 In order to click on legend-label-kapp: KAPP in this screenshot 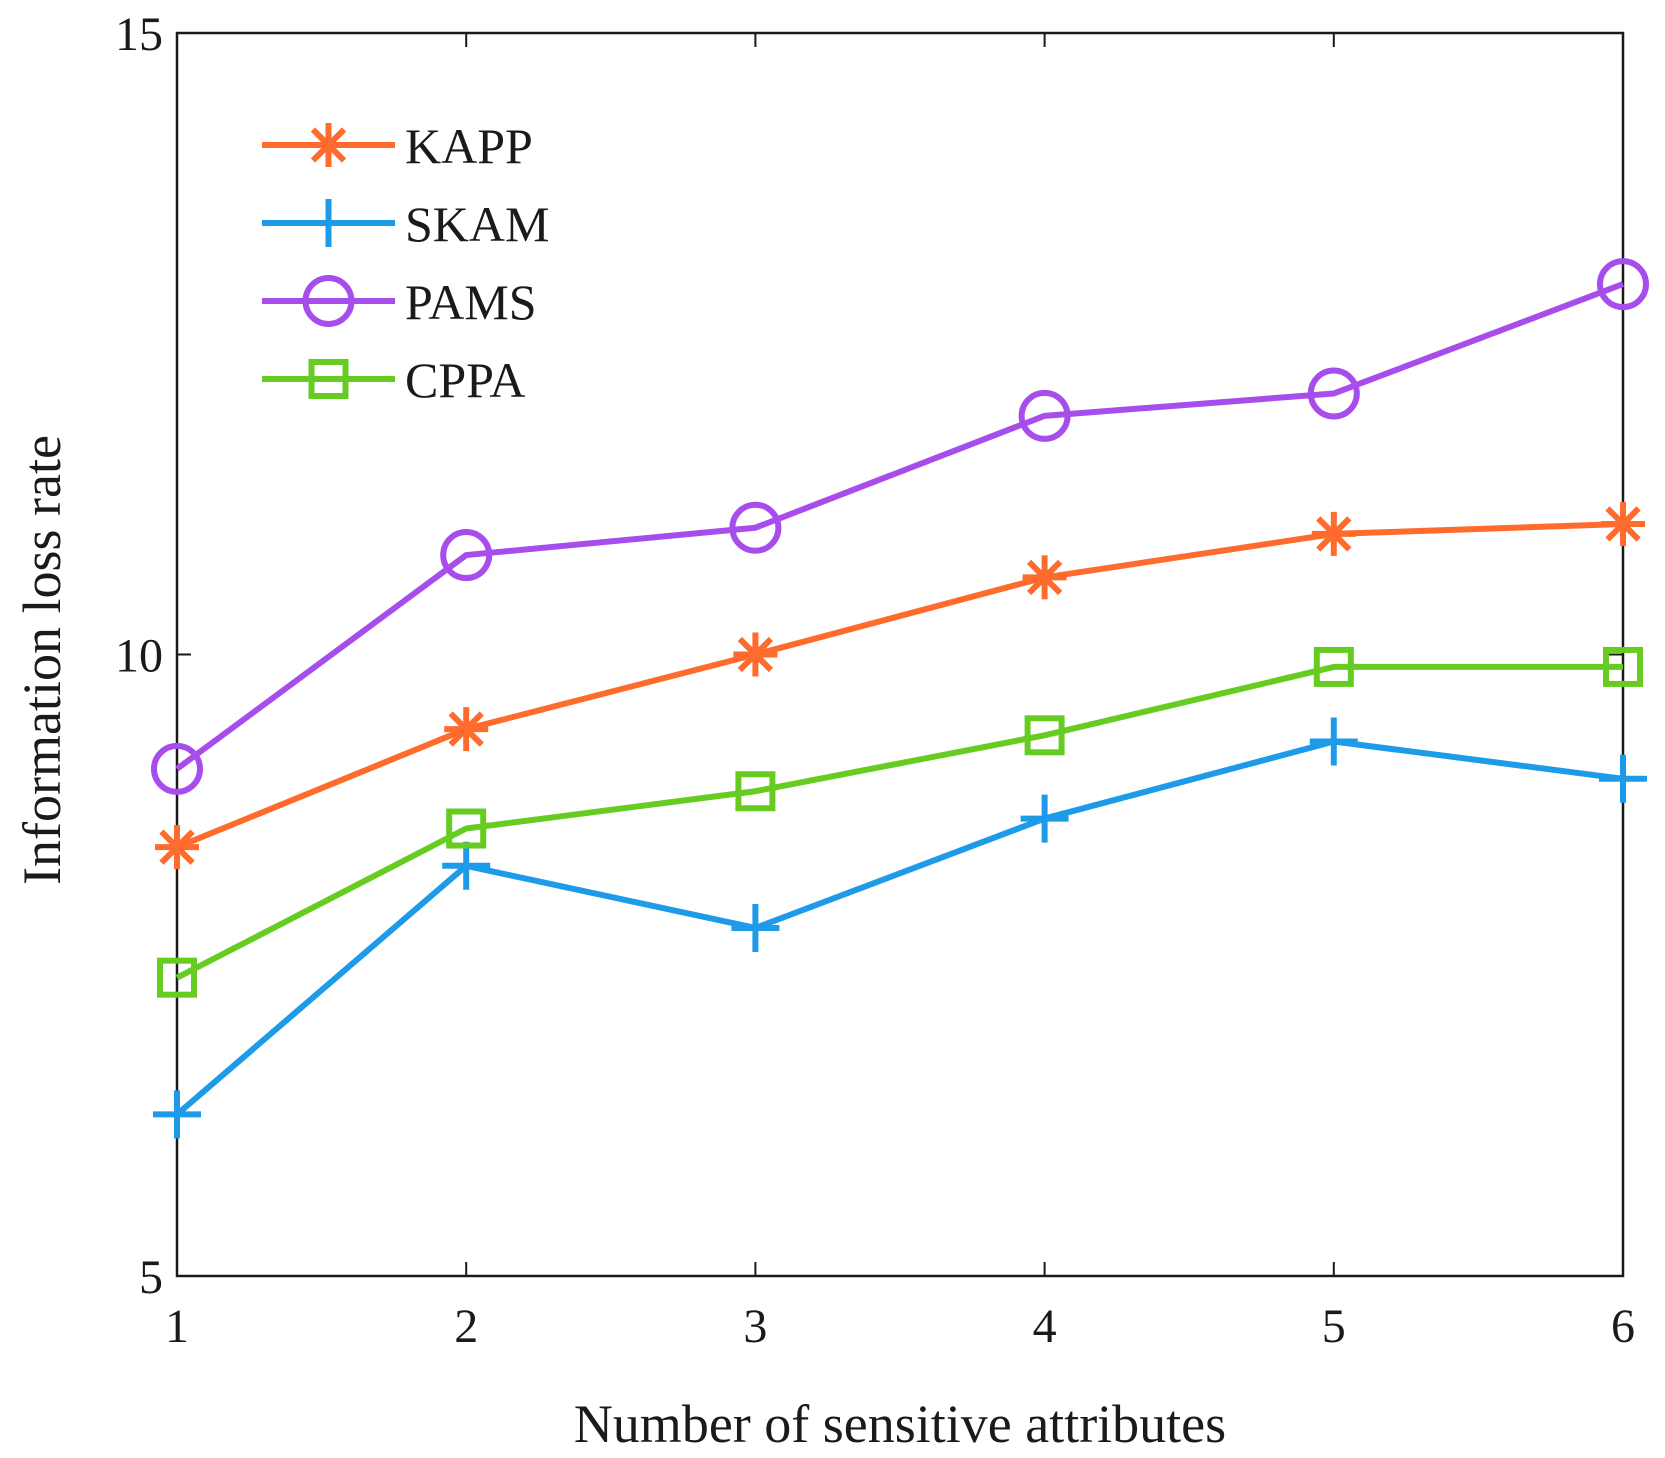, I will do `click(469, 146)`.